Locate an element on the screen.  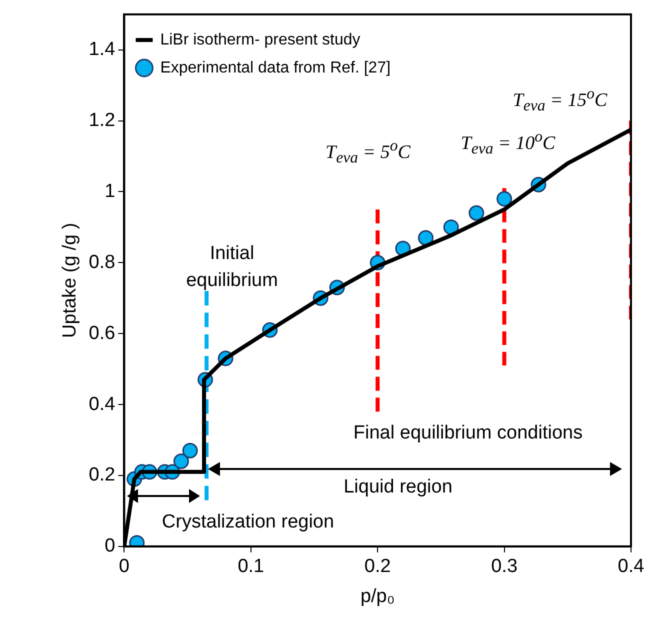
y-tick-label: 0.8 is located at coordinates (102, 262).